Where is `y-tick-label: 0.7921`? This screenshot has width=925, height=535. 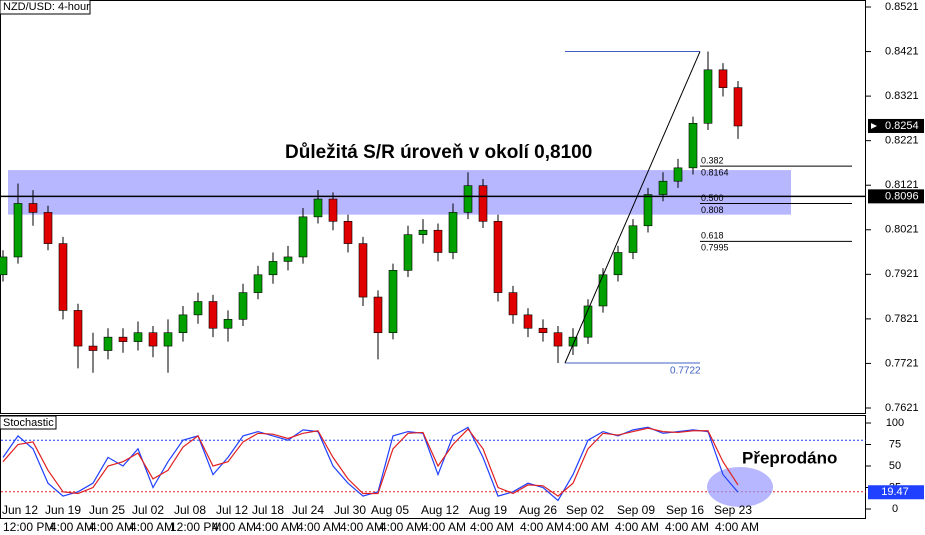 y-tick-label: 0.7921 is located at coordinates (902, 274).